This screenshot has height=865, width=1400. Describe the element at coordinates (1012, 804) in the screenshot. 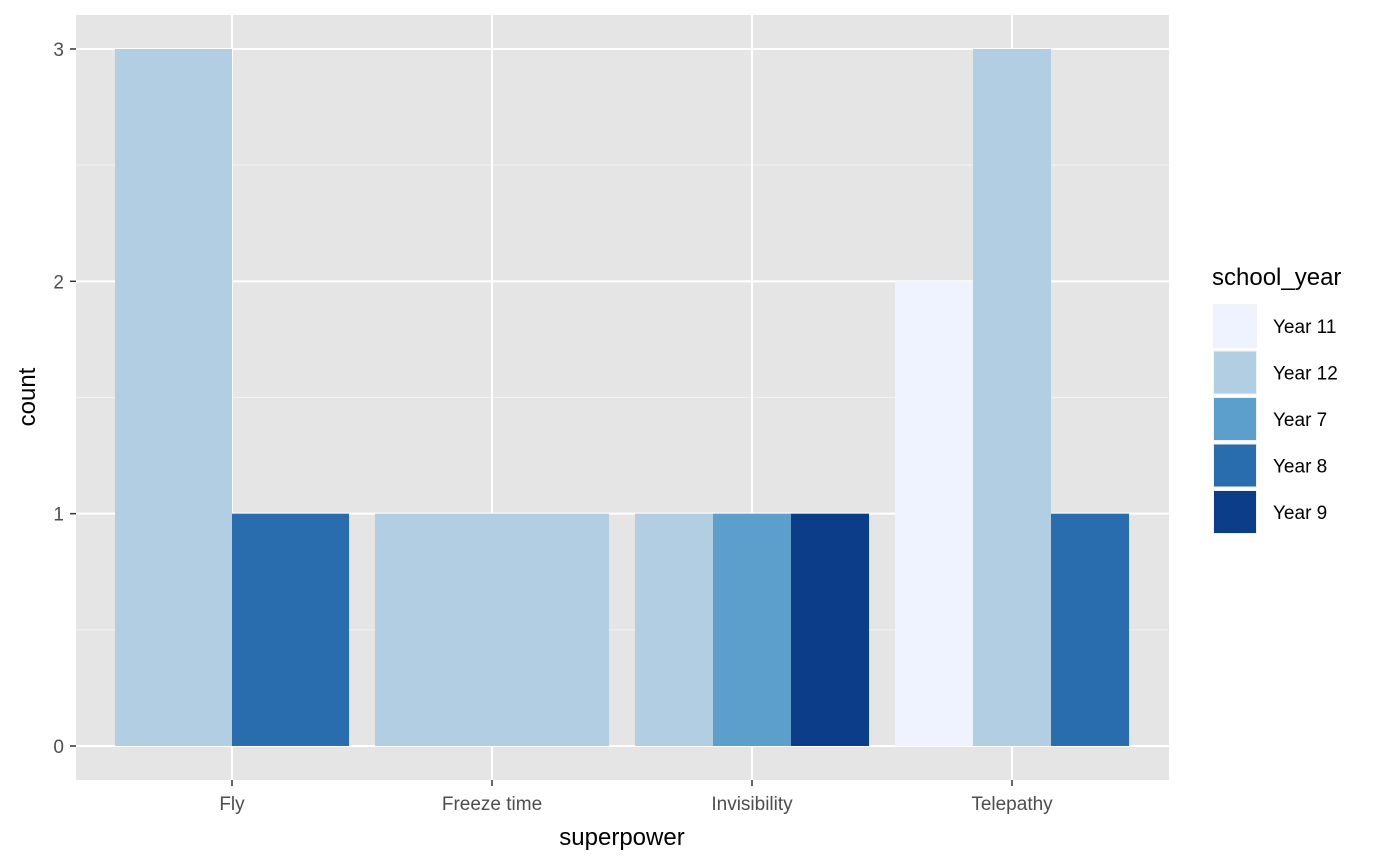

I see `x-tick-label: Telepathy` at that location.